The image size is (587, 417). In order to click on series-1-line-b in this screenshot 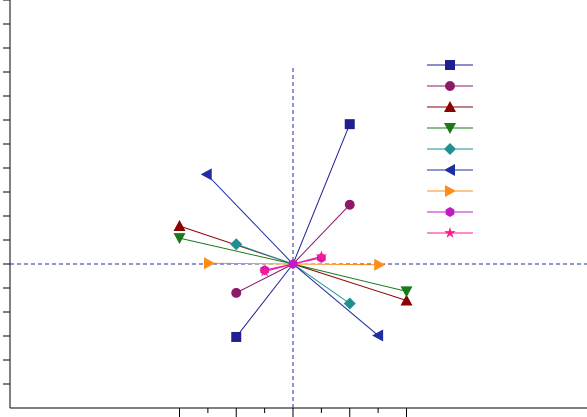, I will do `click(321, 194)`.